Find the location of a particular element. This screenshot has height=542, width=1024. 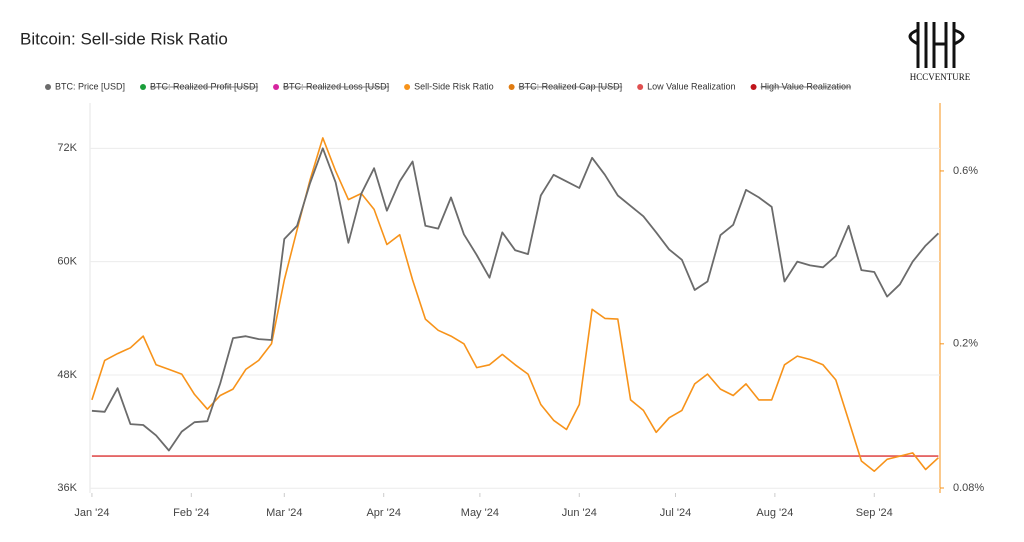

x-tick-label: Jul '24 is located at coordinates (675, 513).